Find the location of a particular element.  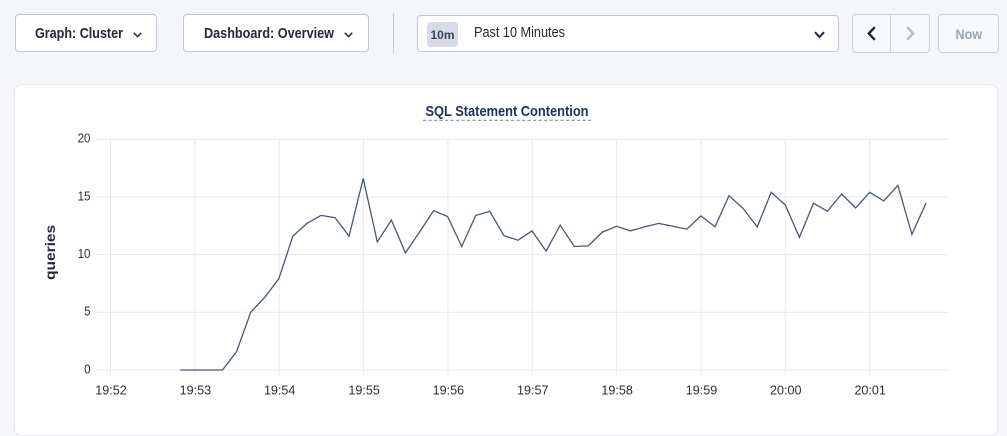

svg-text: SQL Statement Contention is located at coordinates (507, 112).